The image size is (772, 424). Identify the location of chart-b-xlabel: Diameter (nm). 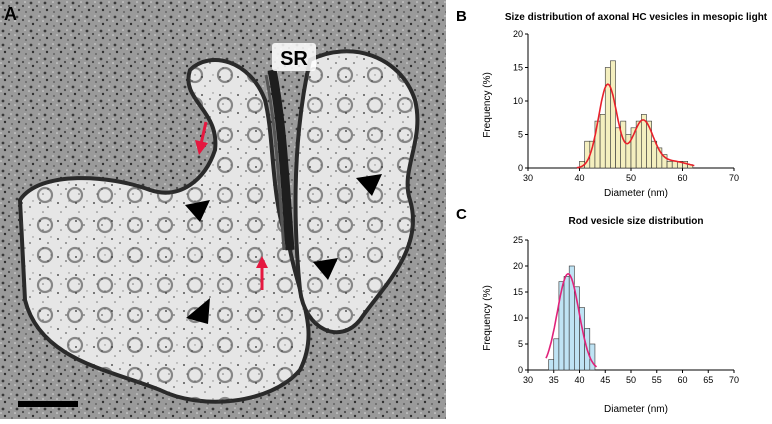
(636, 193).